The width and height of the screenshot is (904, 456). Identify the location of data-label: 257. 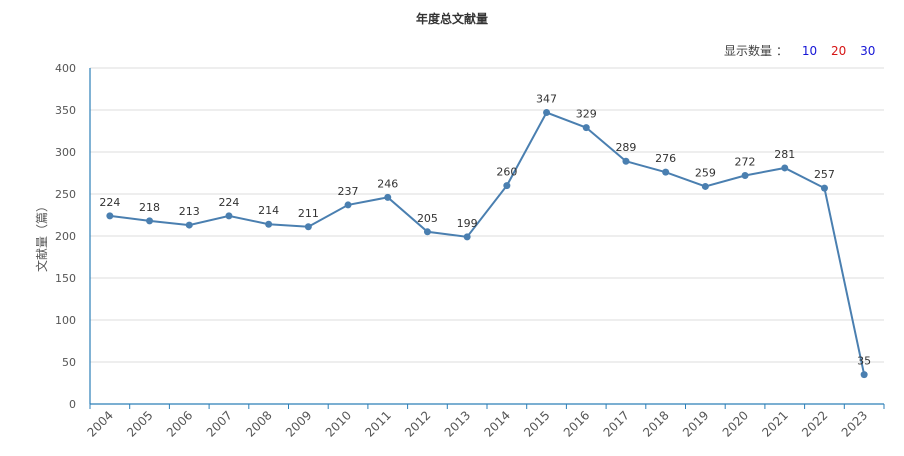
(824, 174).